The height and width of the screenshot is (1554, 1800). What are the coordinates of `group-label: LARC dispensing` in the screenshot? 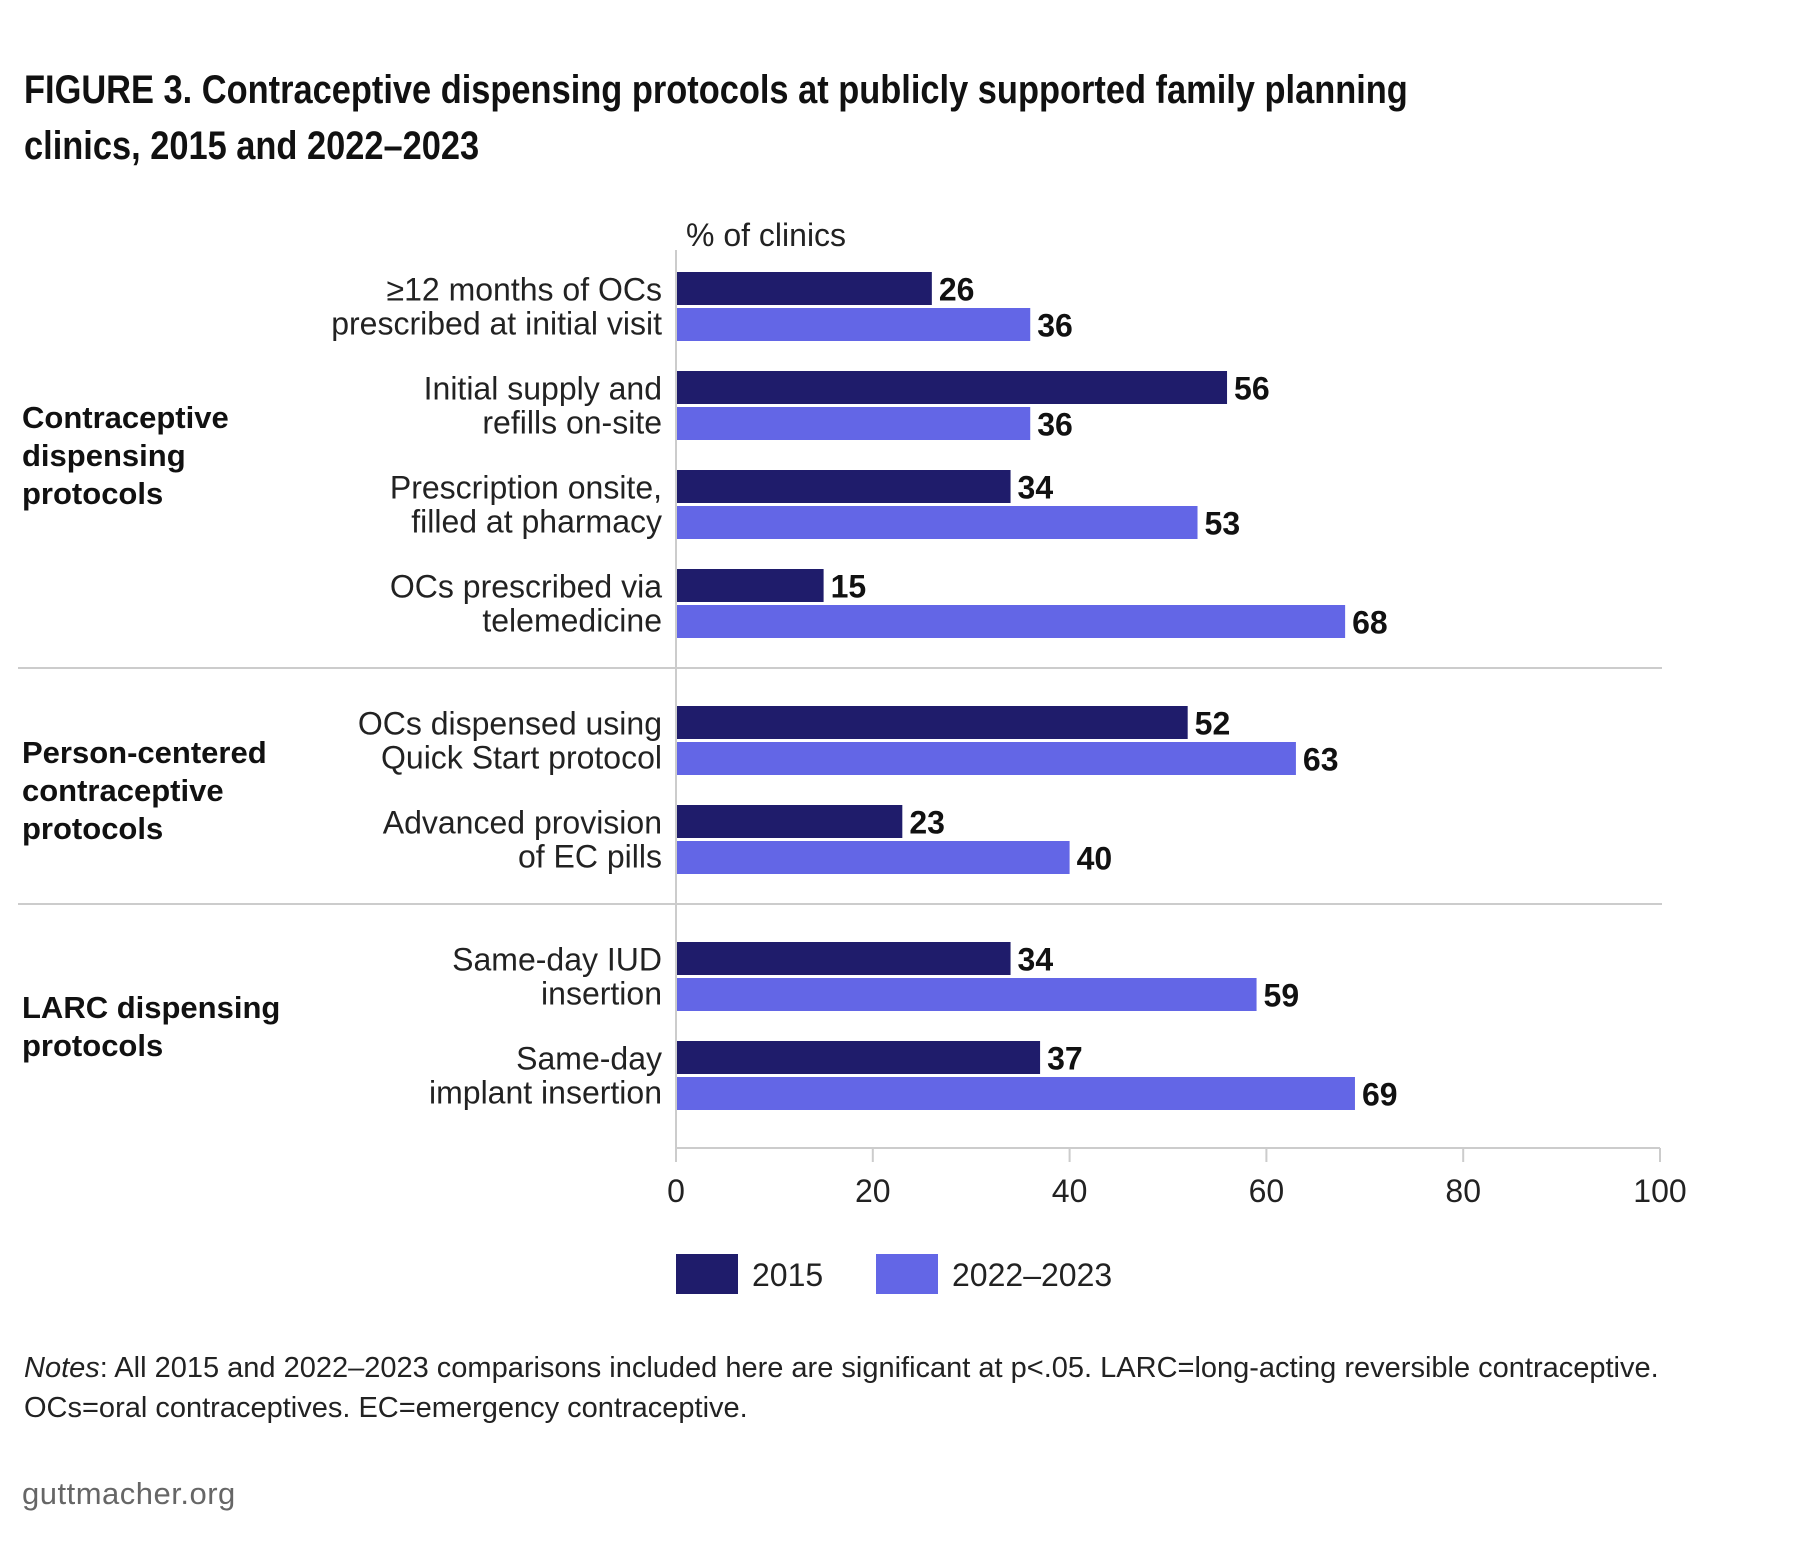 It's located at (151, 1007).